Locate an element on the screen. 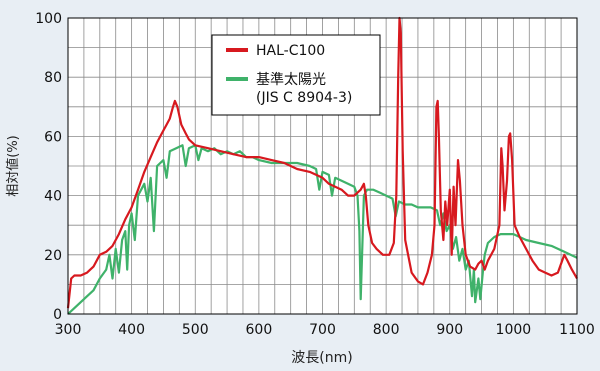  legend-label-sunlight-line1: 基準太陽光 is located at coordinates (291, 79).